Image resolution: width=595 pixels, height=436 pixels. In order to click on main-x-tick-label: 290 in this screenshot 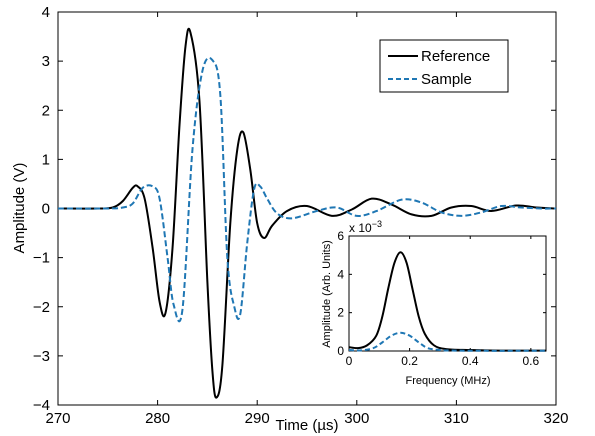, I will do `click(257, 418)`.